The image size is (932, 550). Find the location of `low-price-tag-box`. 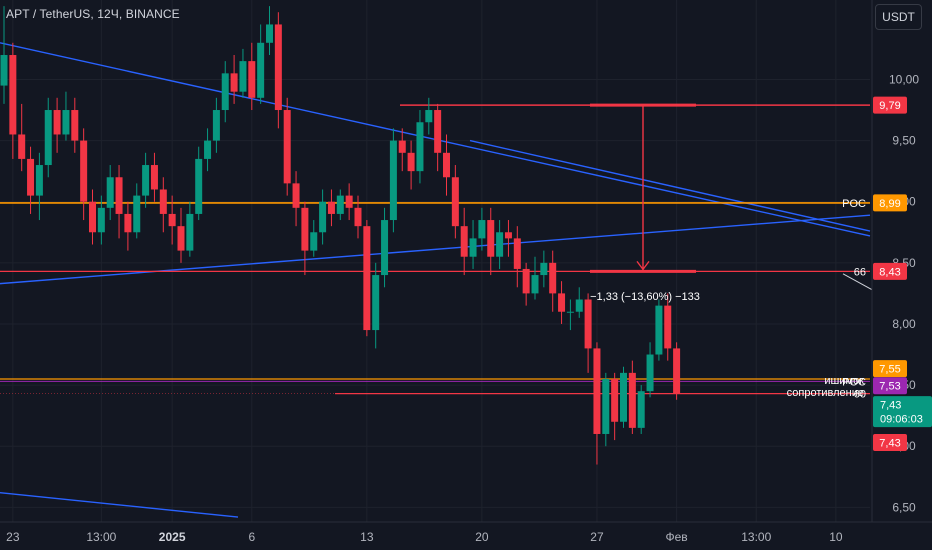

low-price-tag-box is located at coordinates (890, 443).